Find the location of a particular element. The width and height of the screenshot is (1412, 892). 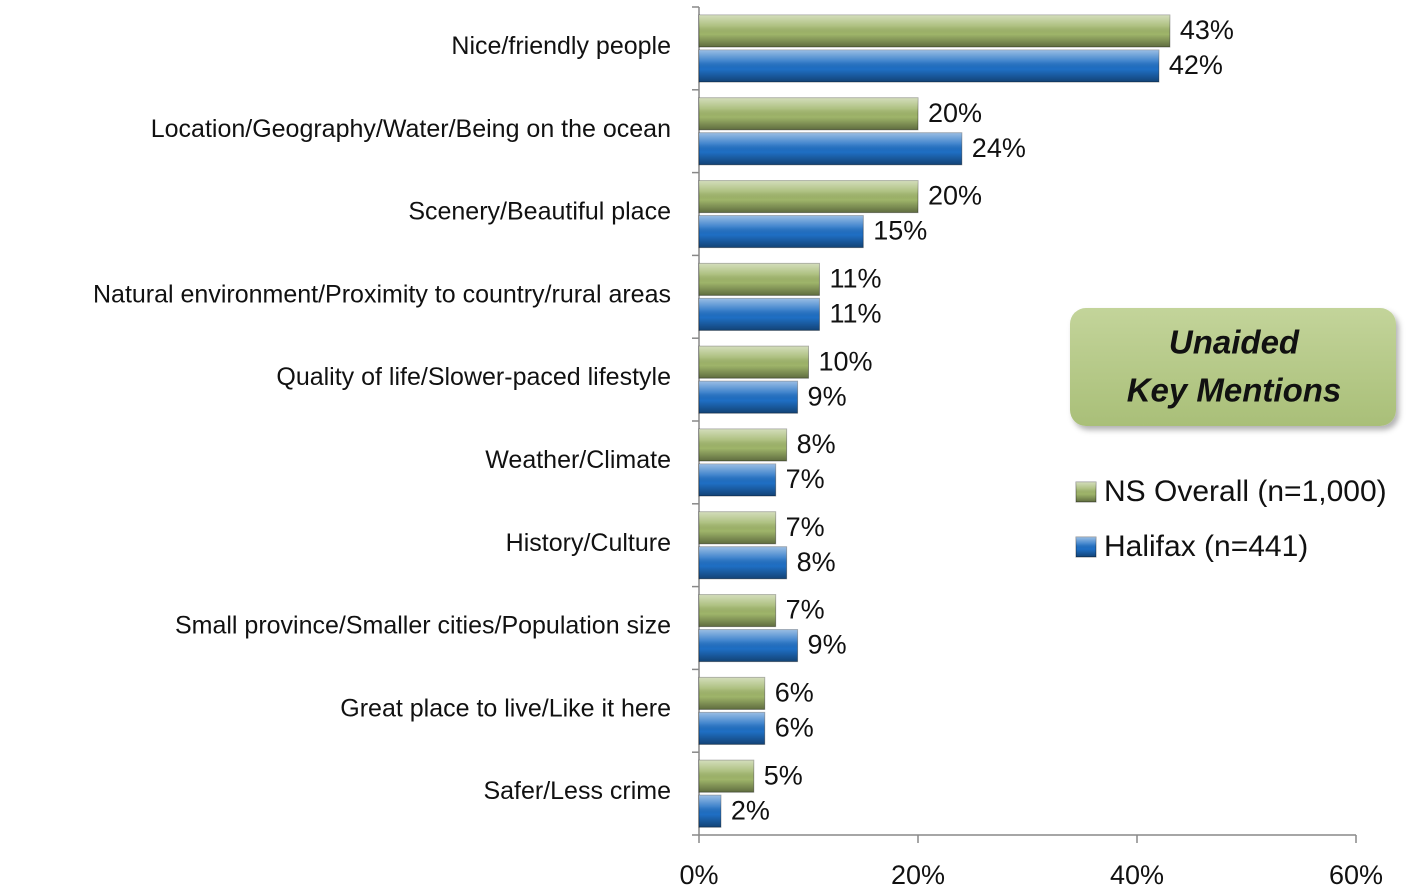

x-tick-label: 40% is located at coordinates (1137, 875).